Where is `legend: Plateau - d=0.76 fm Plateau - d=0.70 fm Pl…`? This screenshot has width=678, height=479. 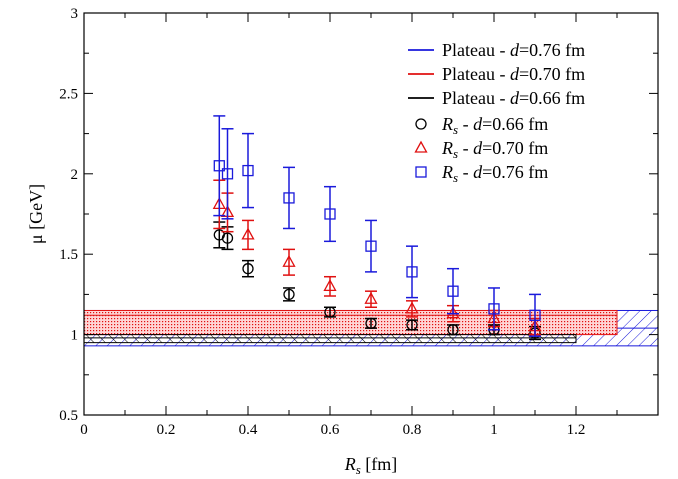
legend: Plateau - d=0.76 fm Plateau - d=0.70 fm Pl… is located at coordinates (496, 112).